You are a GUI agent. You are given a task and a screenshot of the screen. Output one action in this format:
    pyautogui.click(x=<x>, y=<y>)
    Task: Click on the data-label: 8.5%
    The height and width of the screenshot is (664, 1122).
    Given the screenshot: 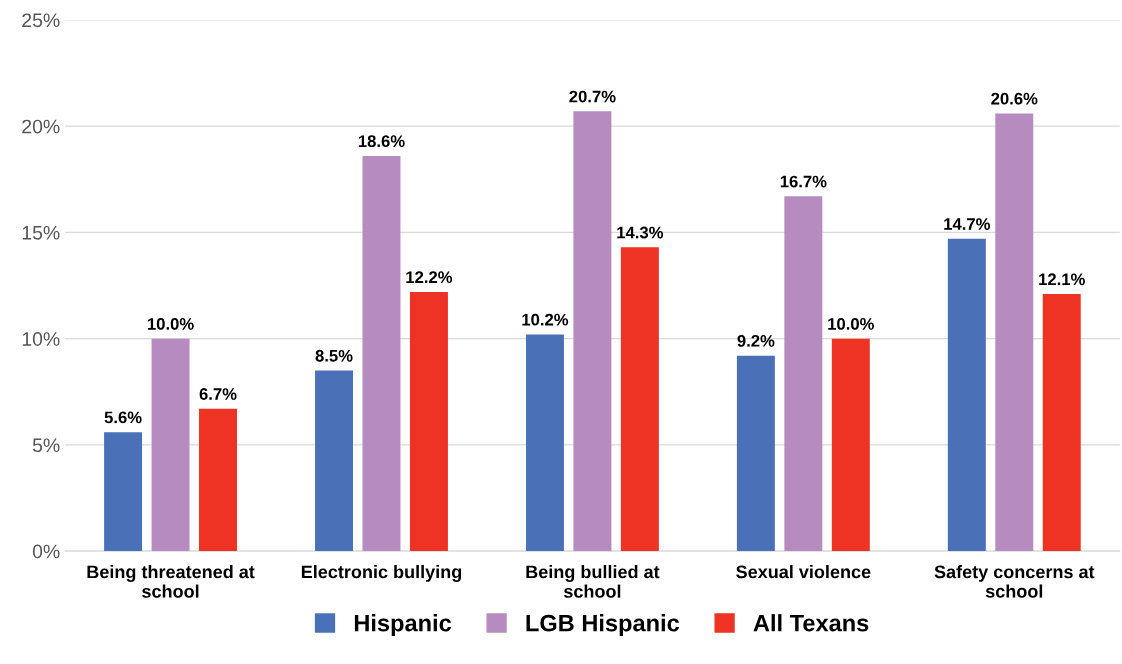 What is the action you would take?
    pyautogui.click(x=334, y=355)
    